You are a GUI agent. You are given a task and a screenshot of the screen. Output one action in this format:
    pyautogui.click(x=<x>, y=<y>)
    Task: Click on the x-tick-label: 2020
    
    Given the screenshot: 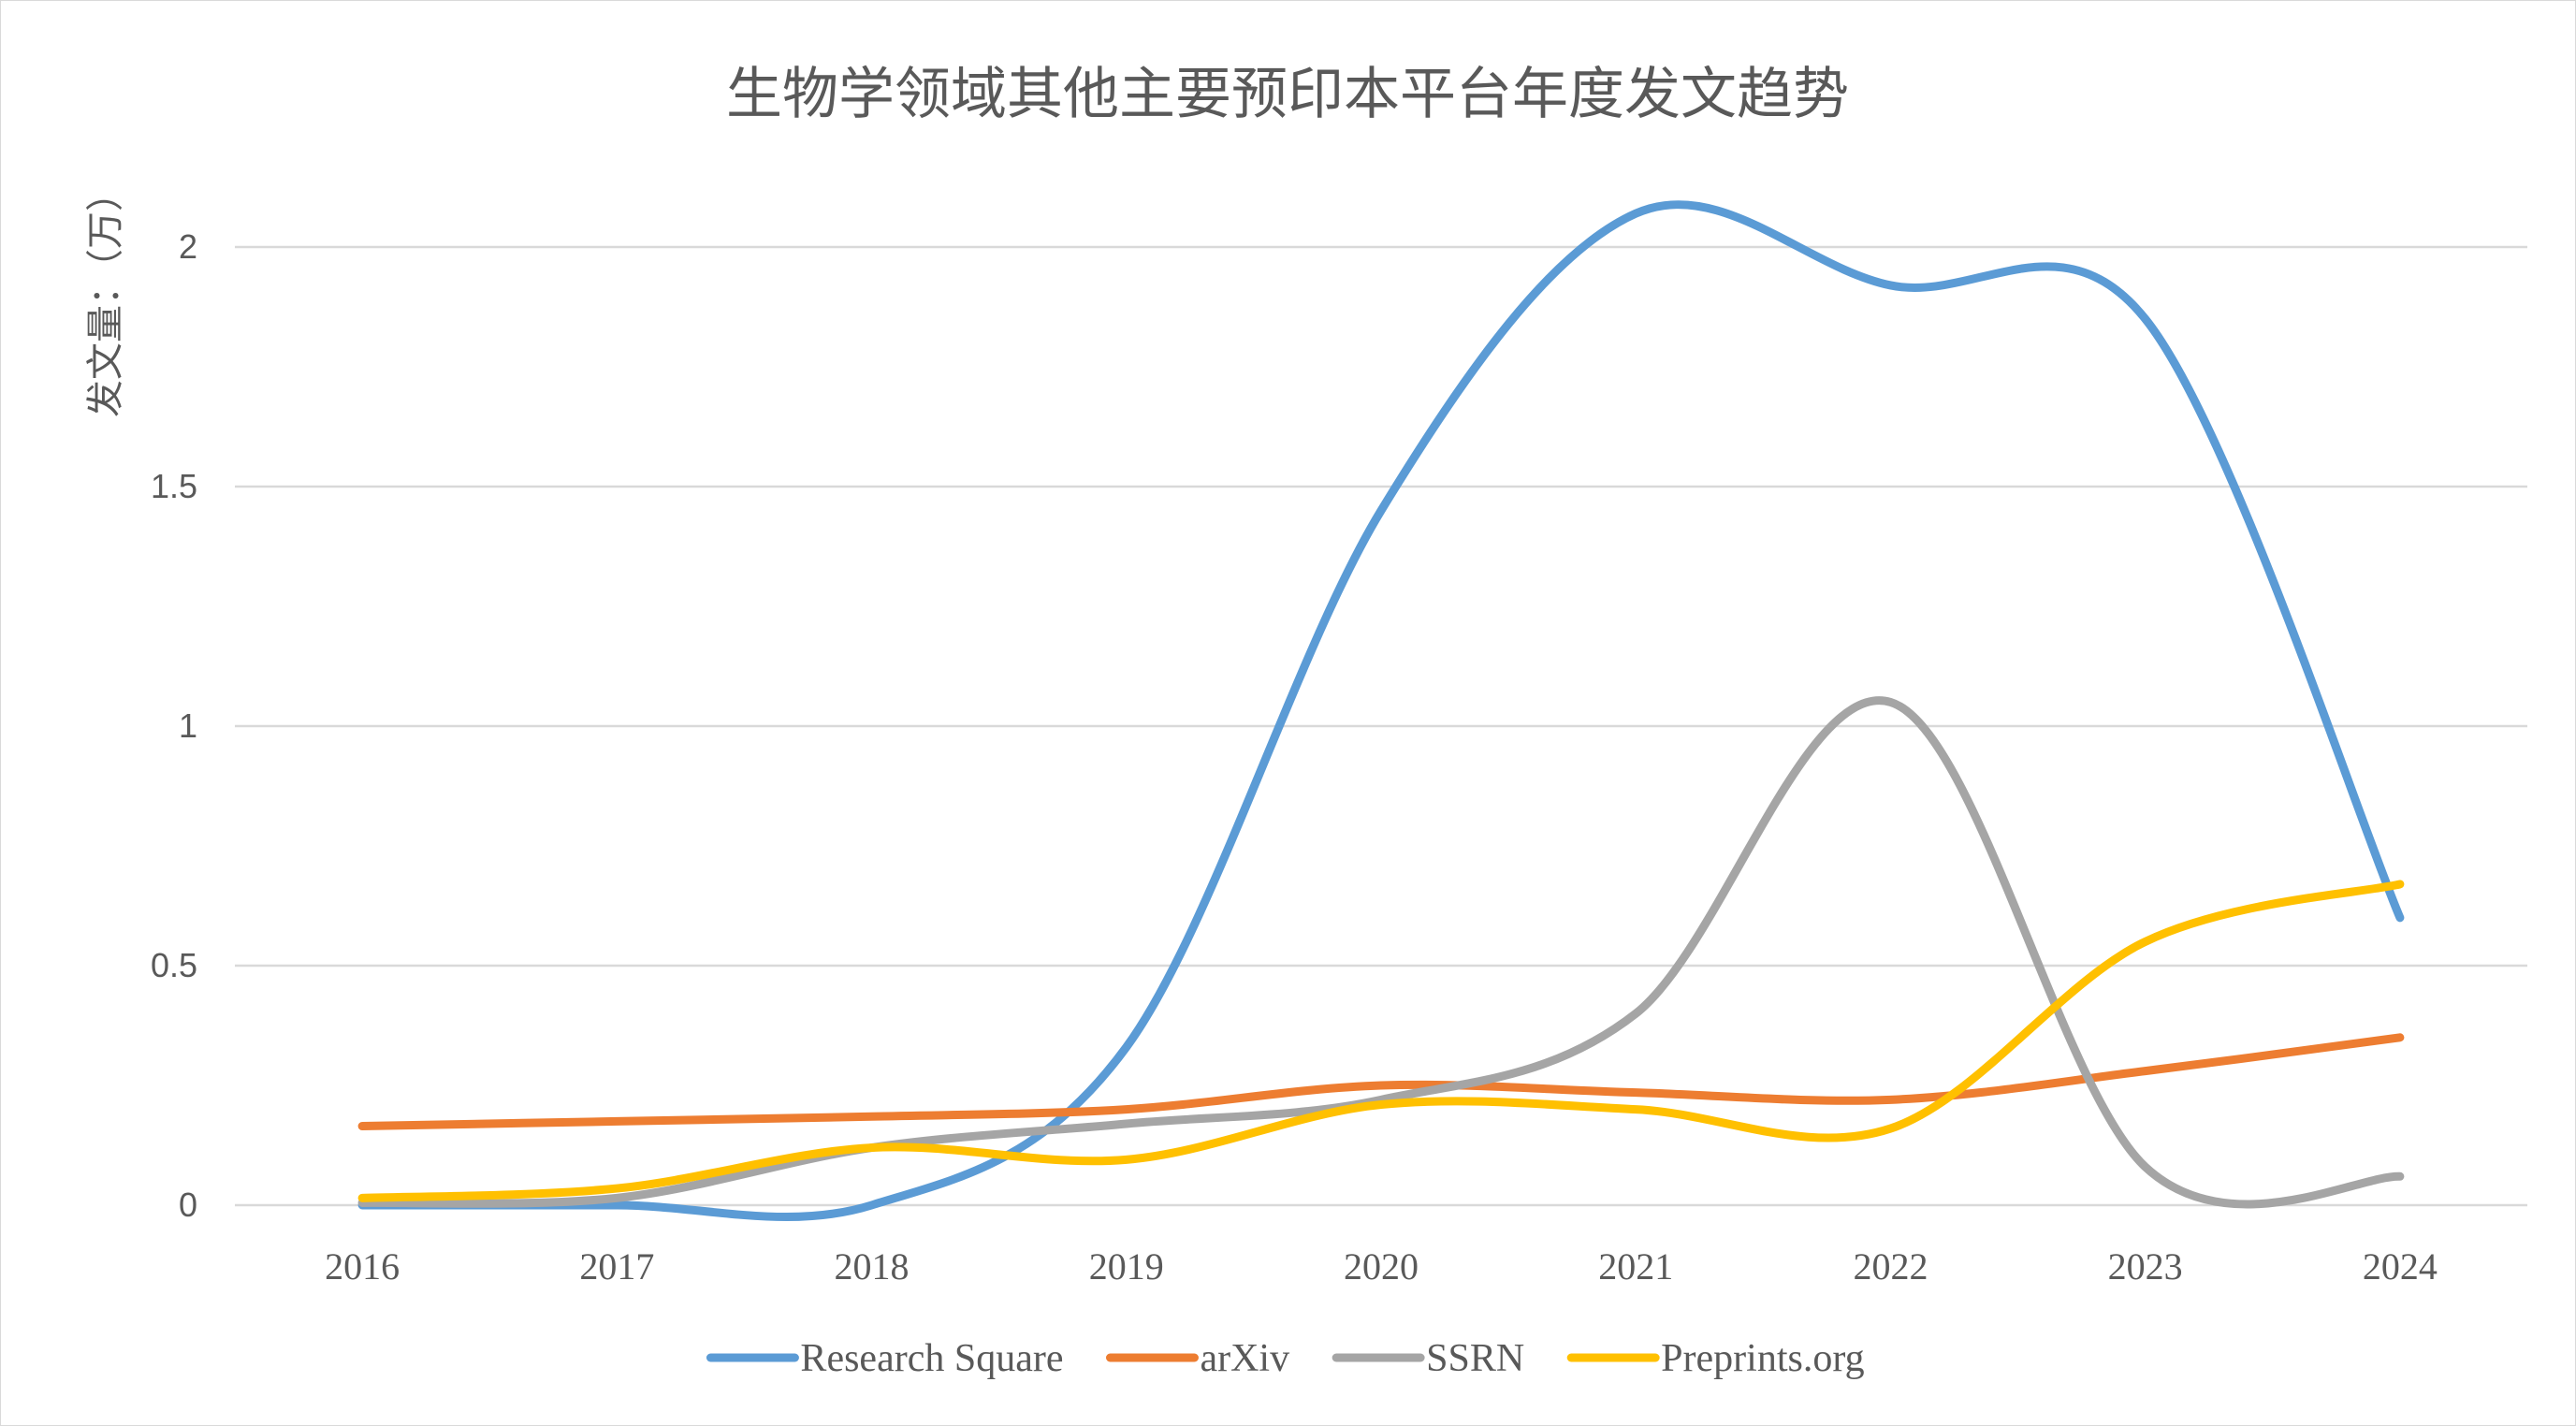 What is the action you would take?
    pyautogui.click(x=1381, y=1266)
    